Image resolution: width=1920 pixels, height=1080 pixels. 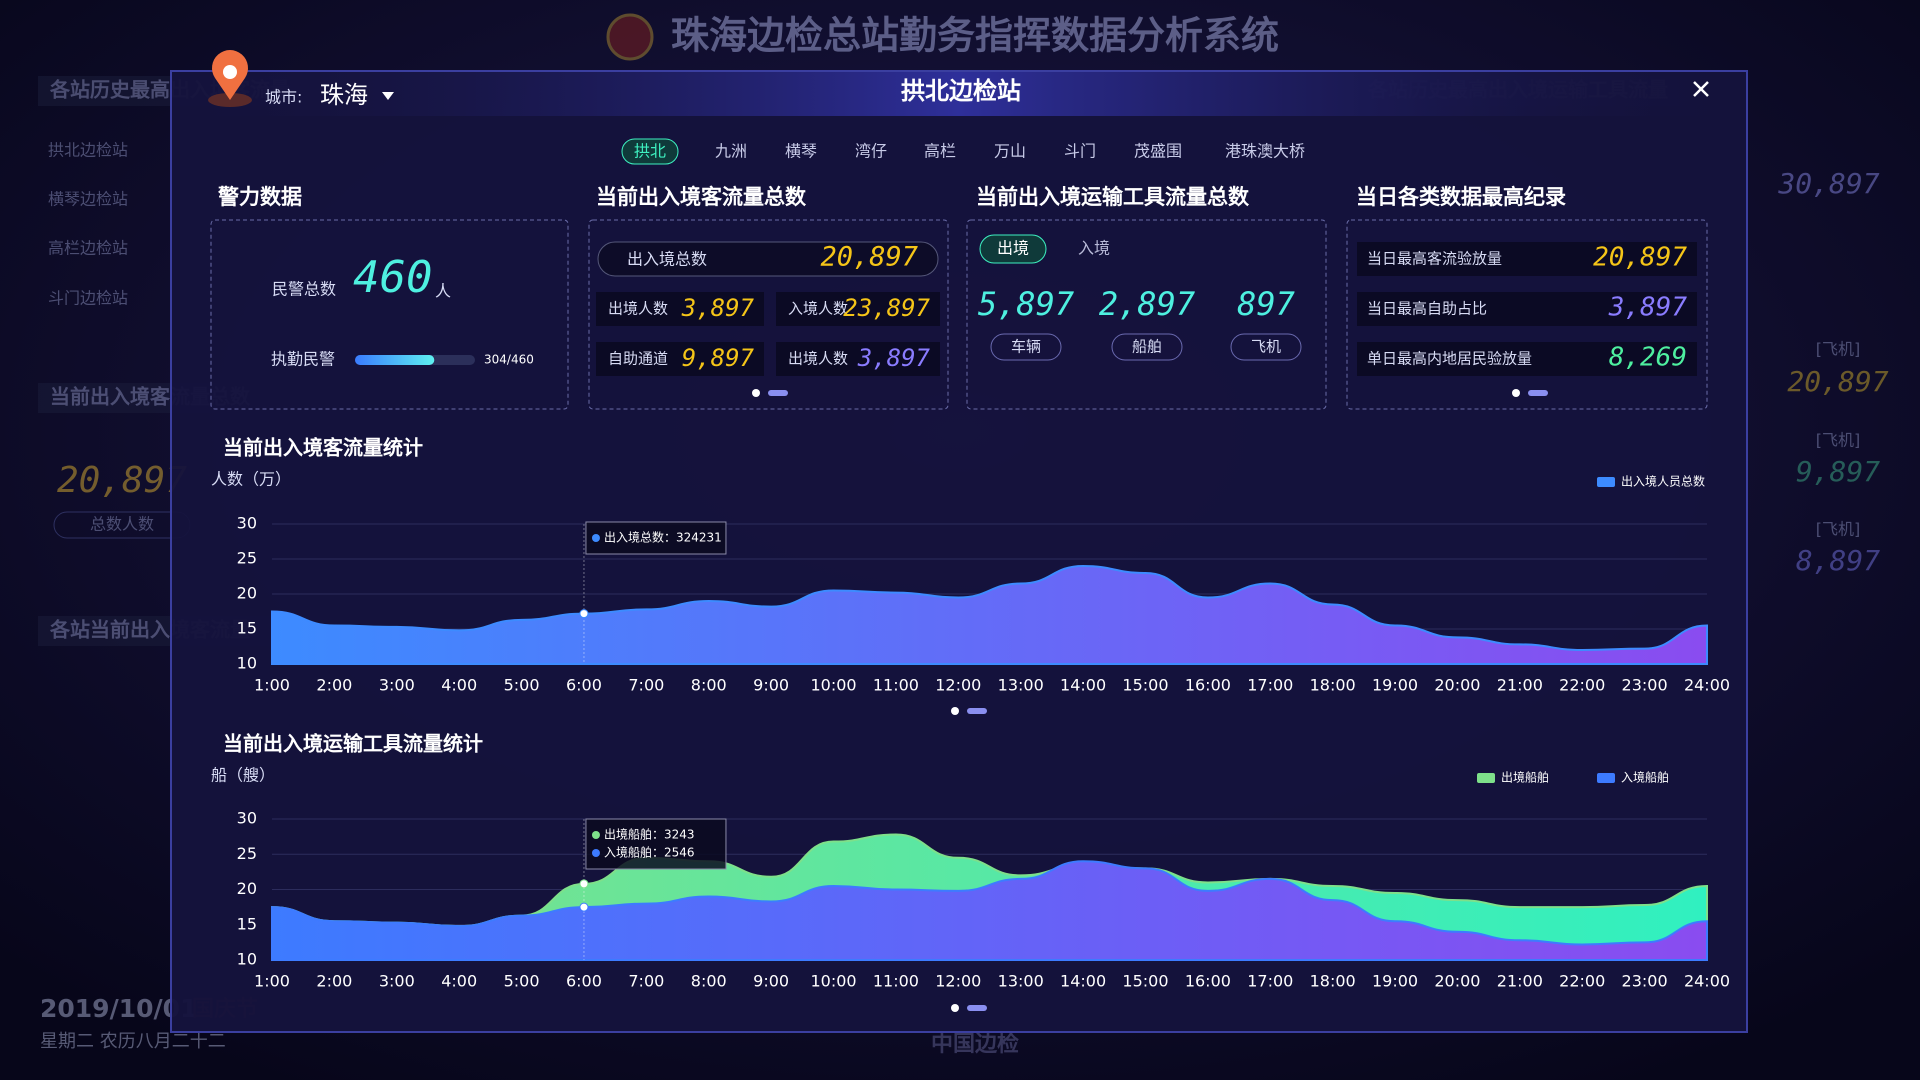 What do you see at coordinates (1026, 347) in the screenshot?
I see `transport-pill` at bounding box center [1026, 347].